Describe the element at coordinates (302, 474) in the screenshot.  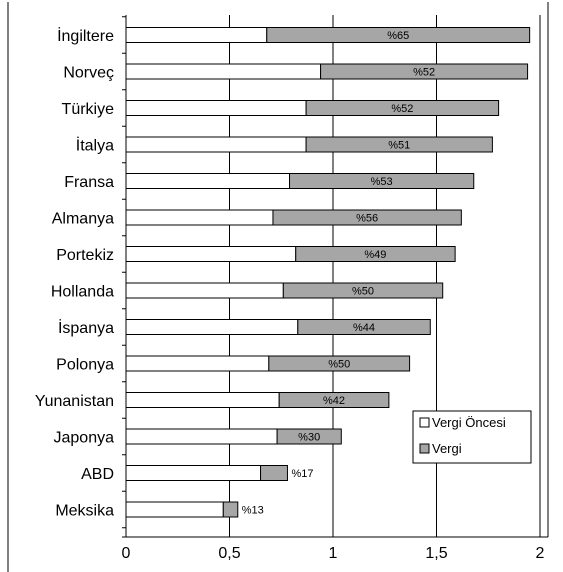
I see `data-label: %17` at that location.